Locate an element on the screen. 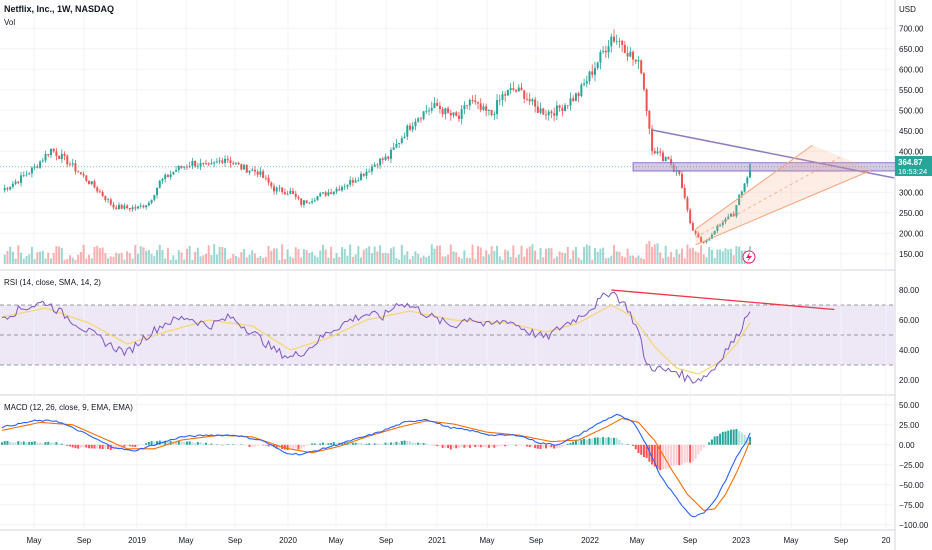  price-tick-label: 200.00 is located at coordinates (911, 233).